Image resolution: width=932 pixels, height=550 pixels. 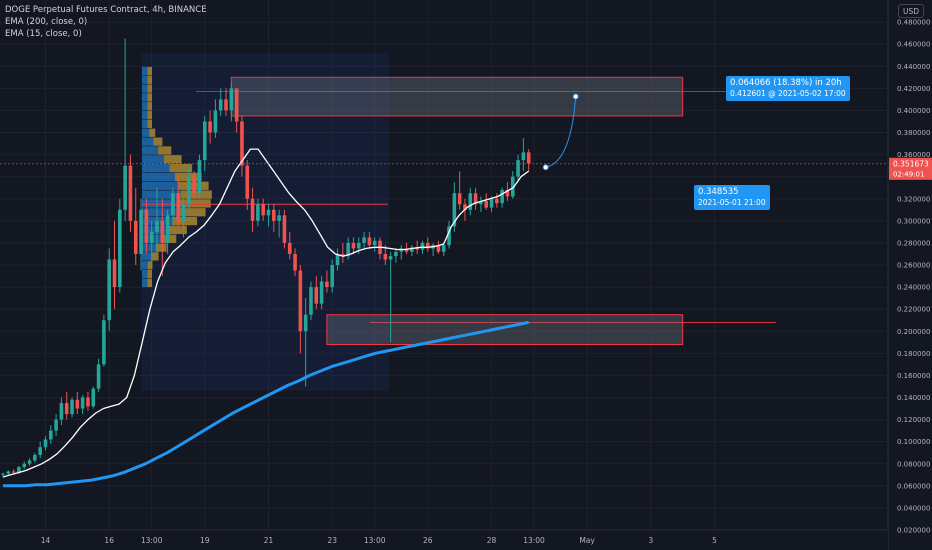 I want to click on price-tick-label: 0.420000, so click(x=913, y=89).